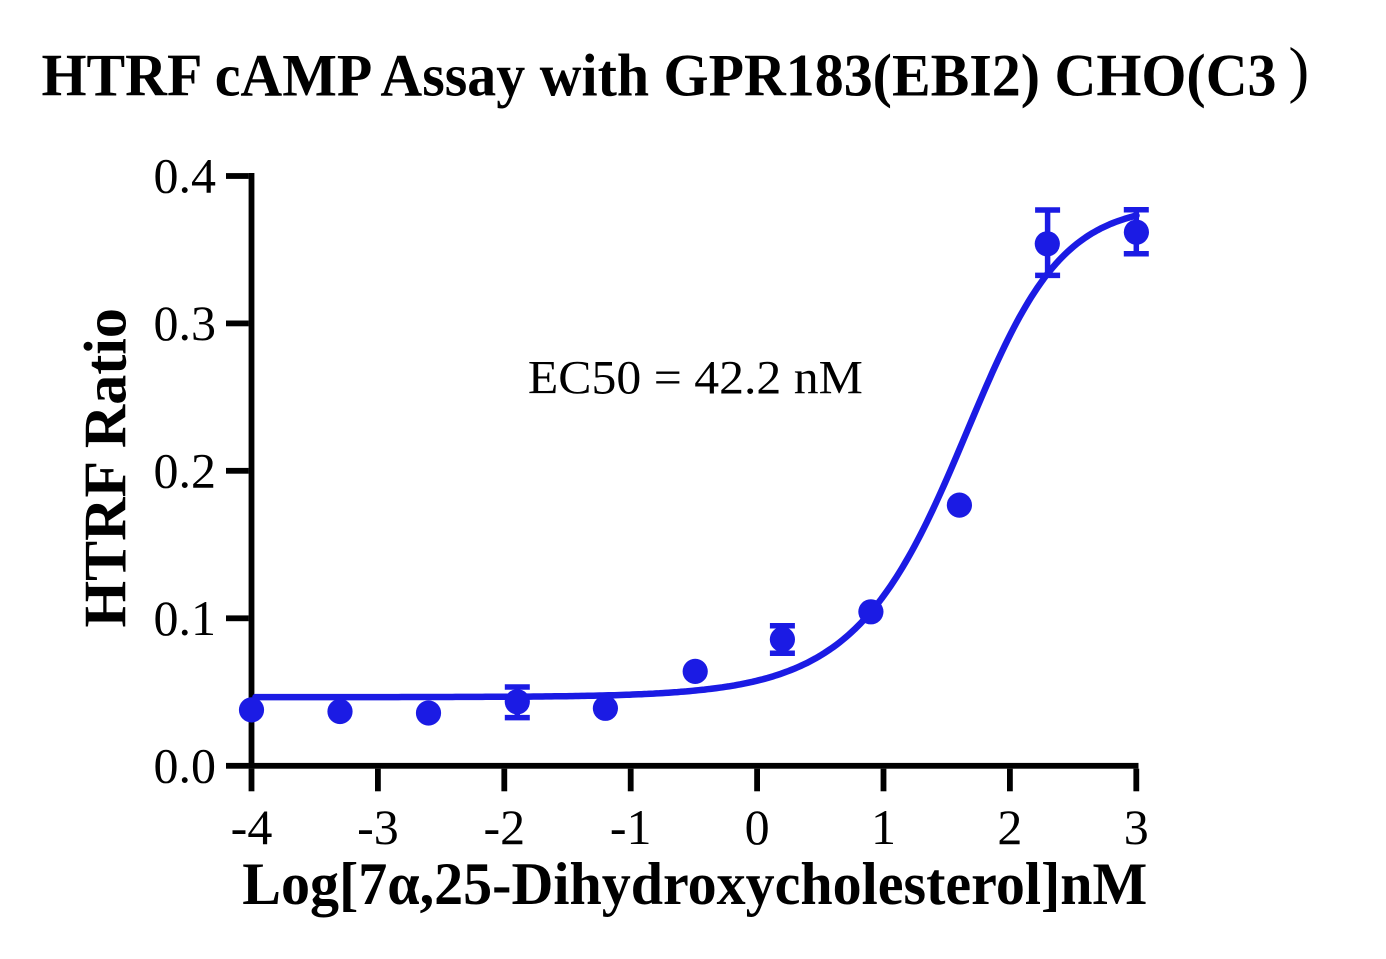  What do you see at coordinates (659, 75) in the screenshot?
I see `svg-text:HTRF cAMP Assay with GPR183(EB: HTRF cAMP Assay with GPR183(EBI2) CHO(C3` at bounding box center [659, 75].